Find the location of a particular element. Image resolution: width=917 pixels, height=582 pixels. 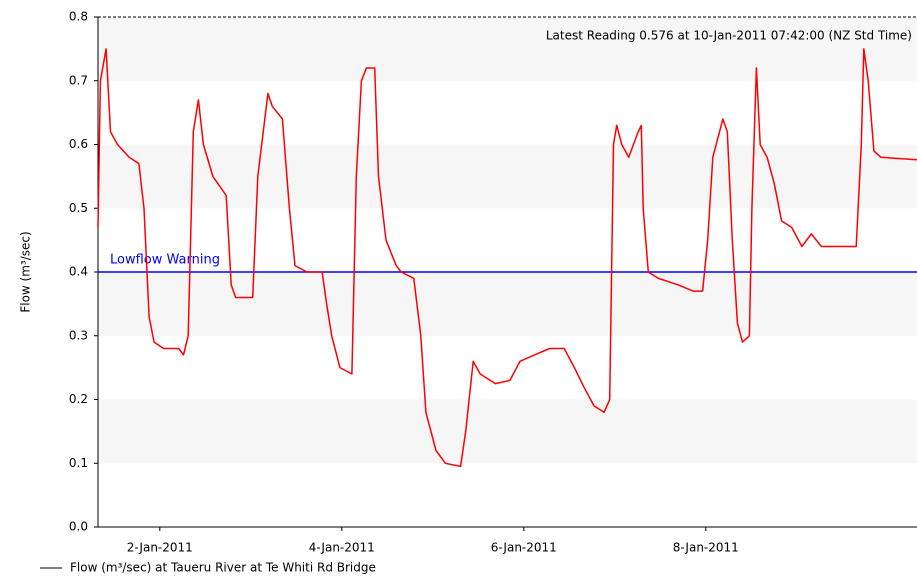

y-tick-label: 0.2 is located at coordinates (78, 399).